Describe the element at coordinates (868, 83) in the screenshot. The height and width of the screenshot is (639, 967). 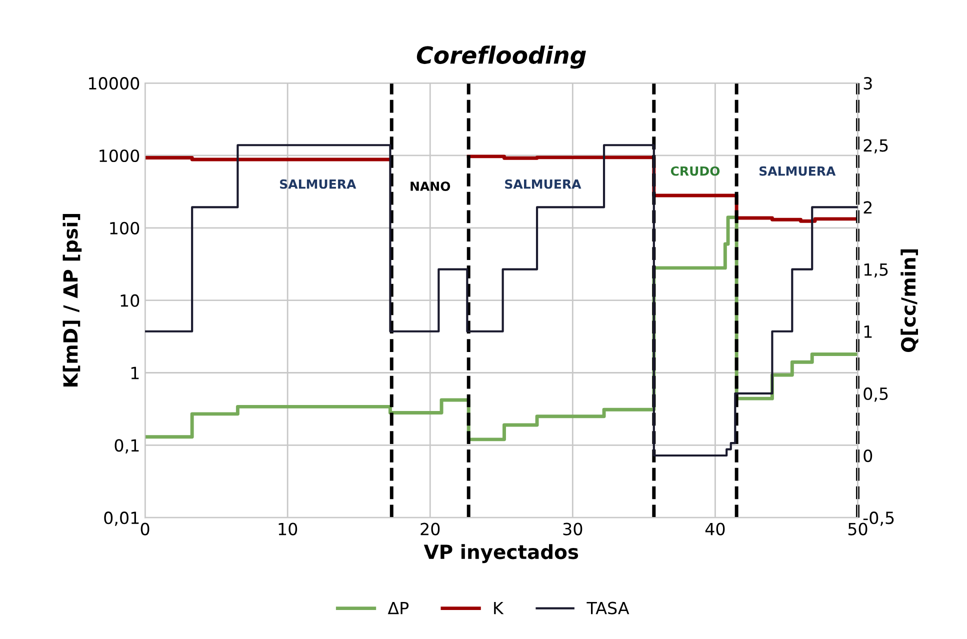
I see `y2-tick-label: 3` at that location.